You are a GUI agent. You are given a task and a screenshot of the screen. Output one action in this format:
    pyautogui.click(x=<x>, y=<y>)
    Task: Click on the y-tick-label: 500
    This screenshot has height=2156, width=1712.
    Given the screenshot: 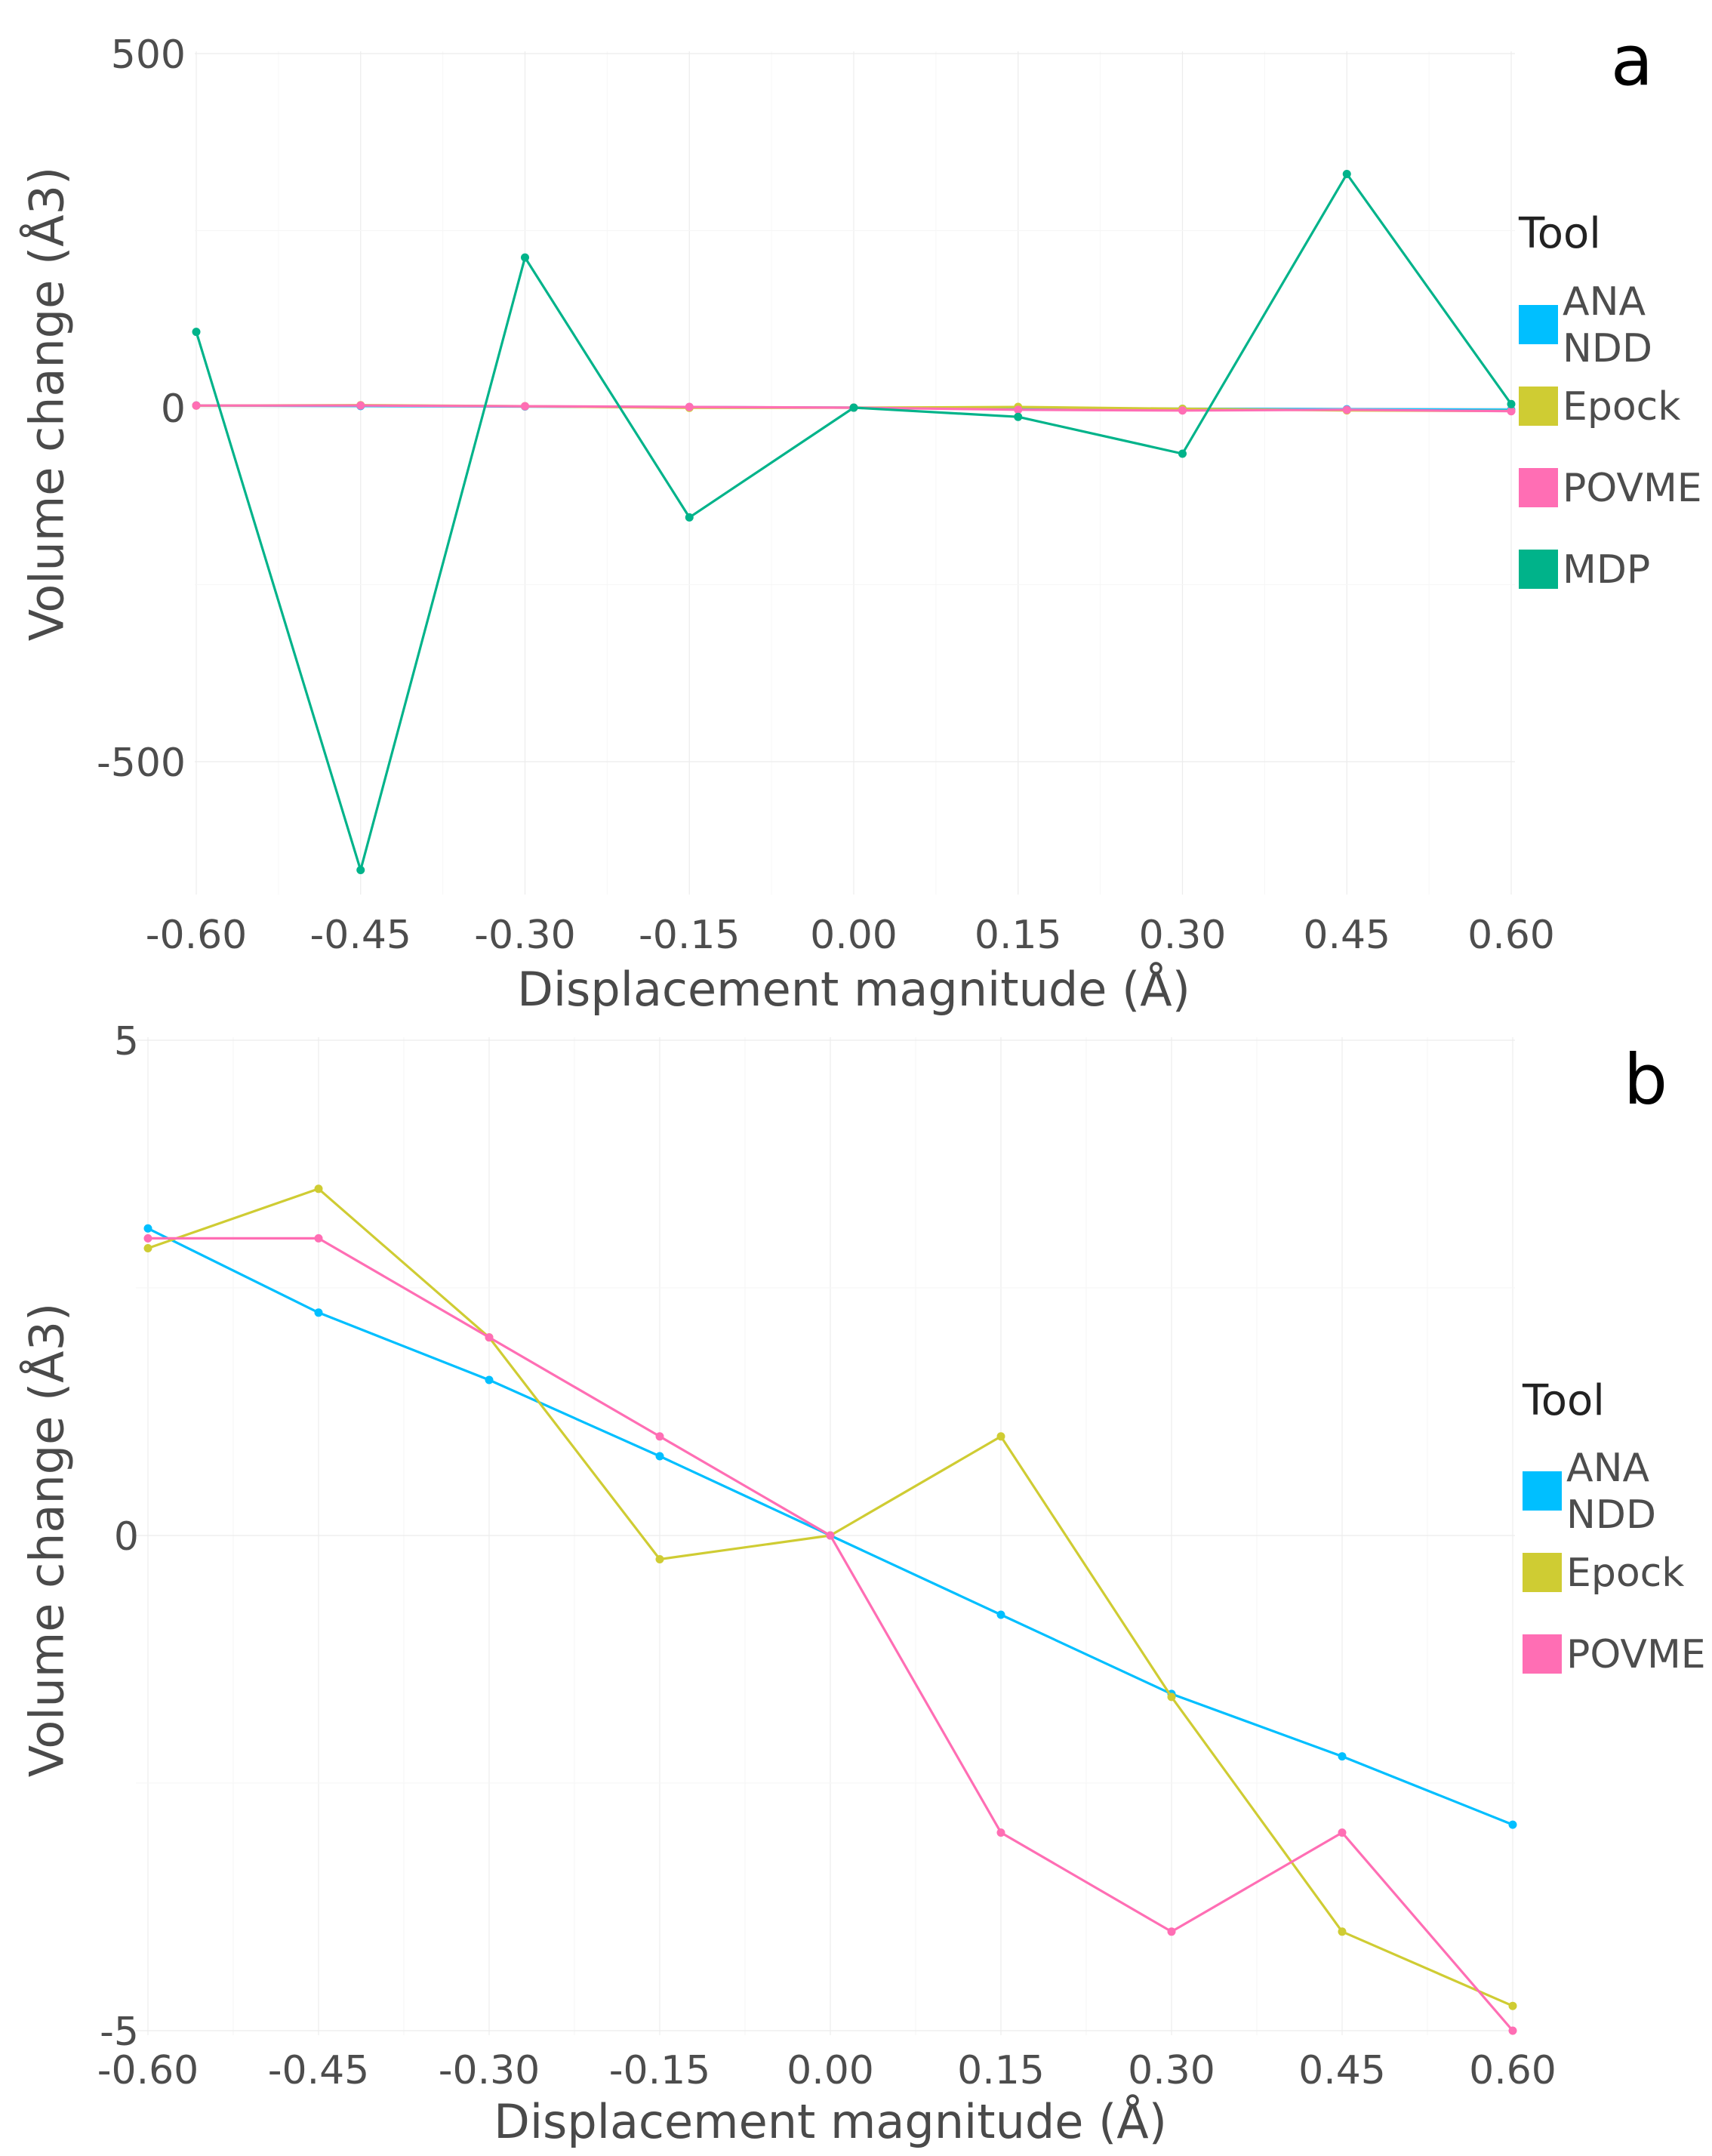 What is the action you would take?
    pyautogui.click(x=148, y=55)
    